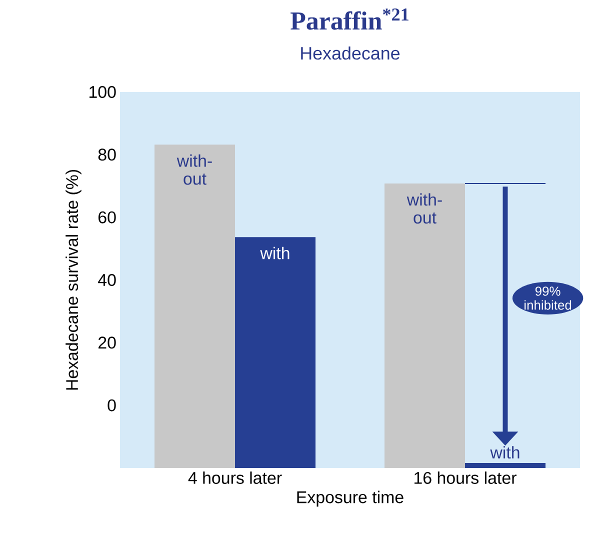 The image size is (591, 538). Describe the element at coordinates (112, 405) in the screenshot. I see `y-tick-label: 0` at that location.